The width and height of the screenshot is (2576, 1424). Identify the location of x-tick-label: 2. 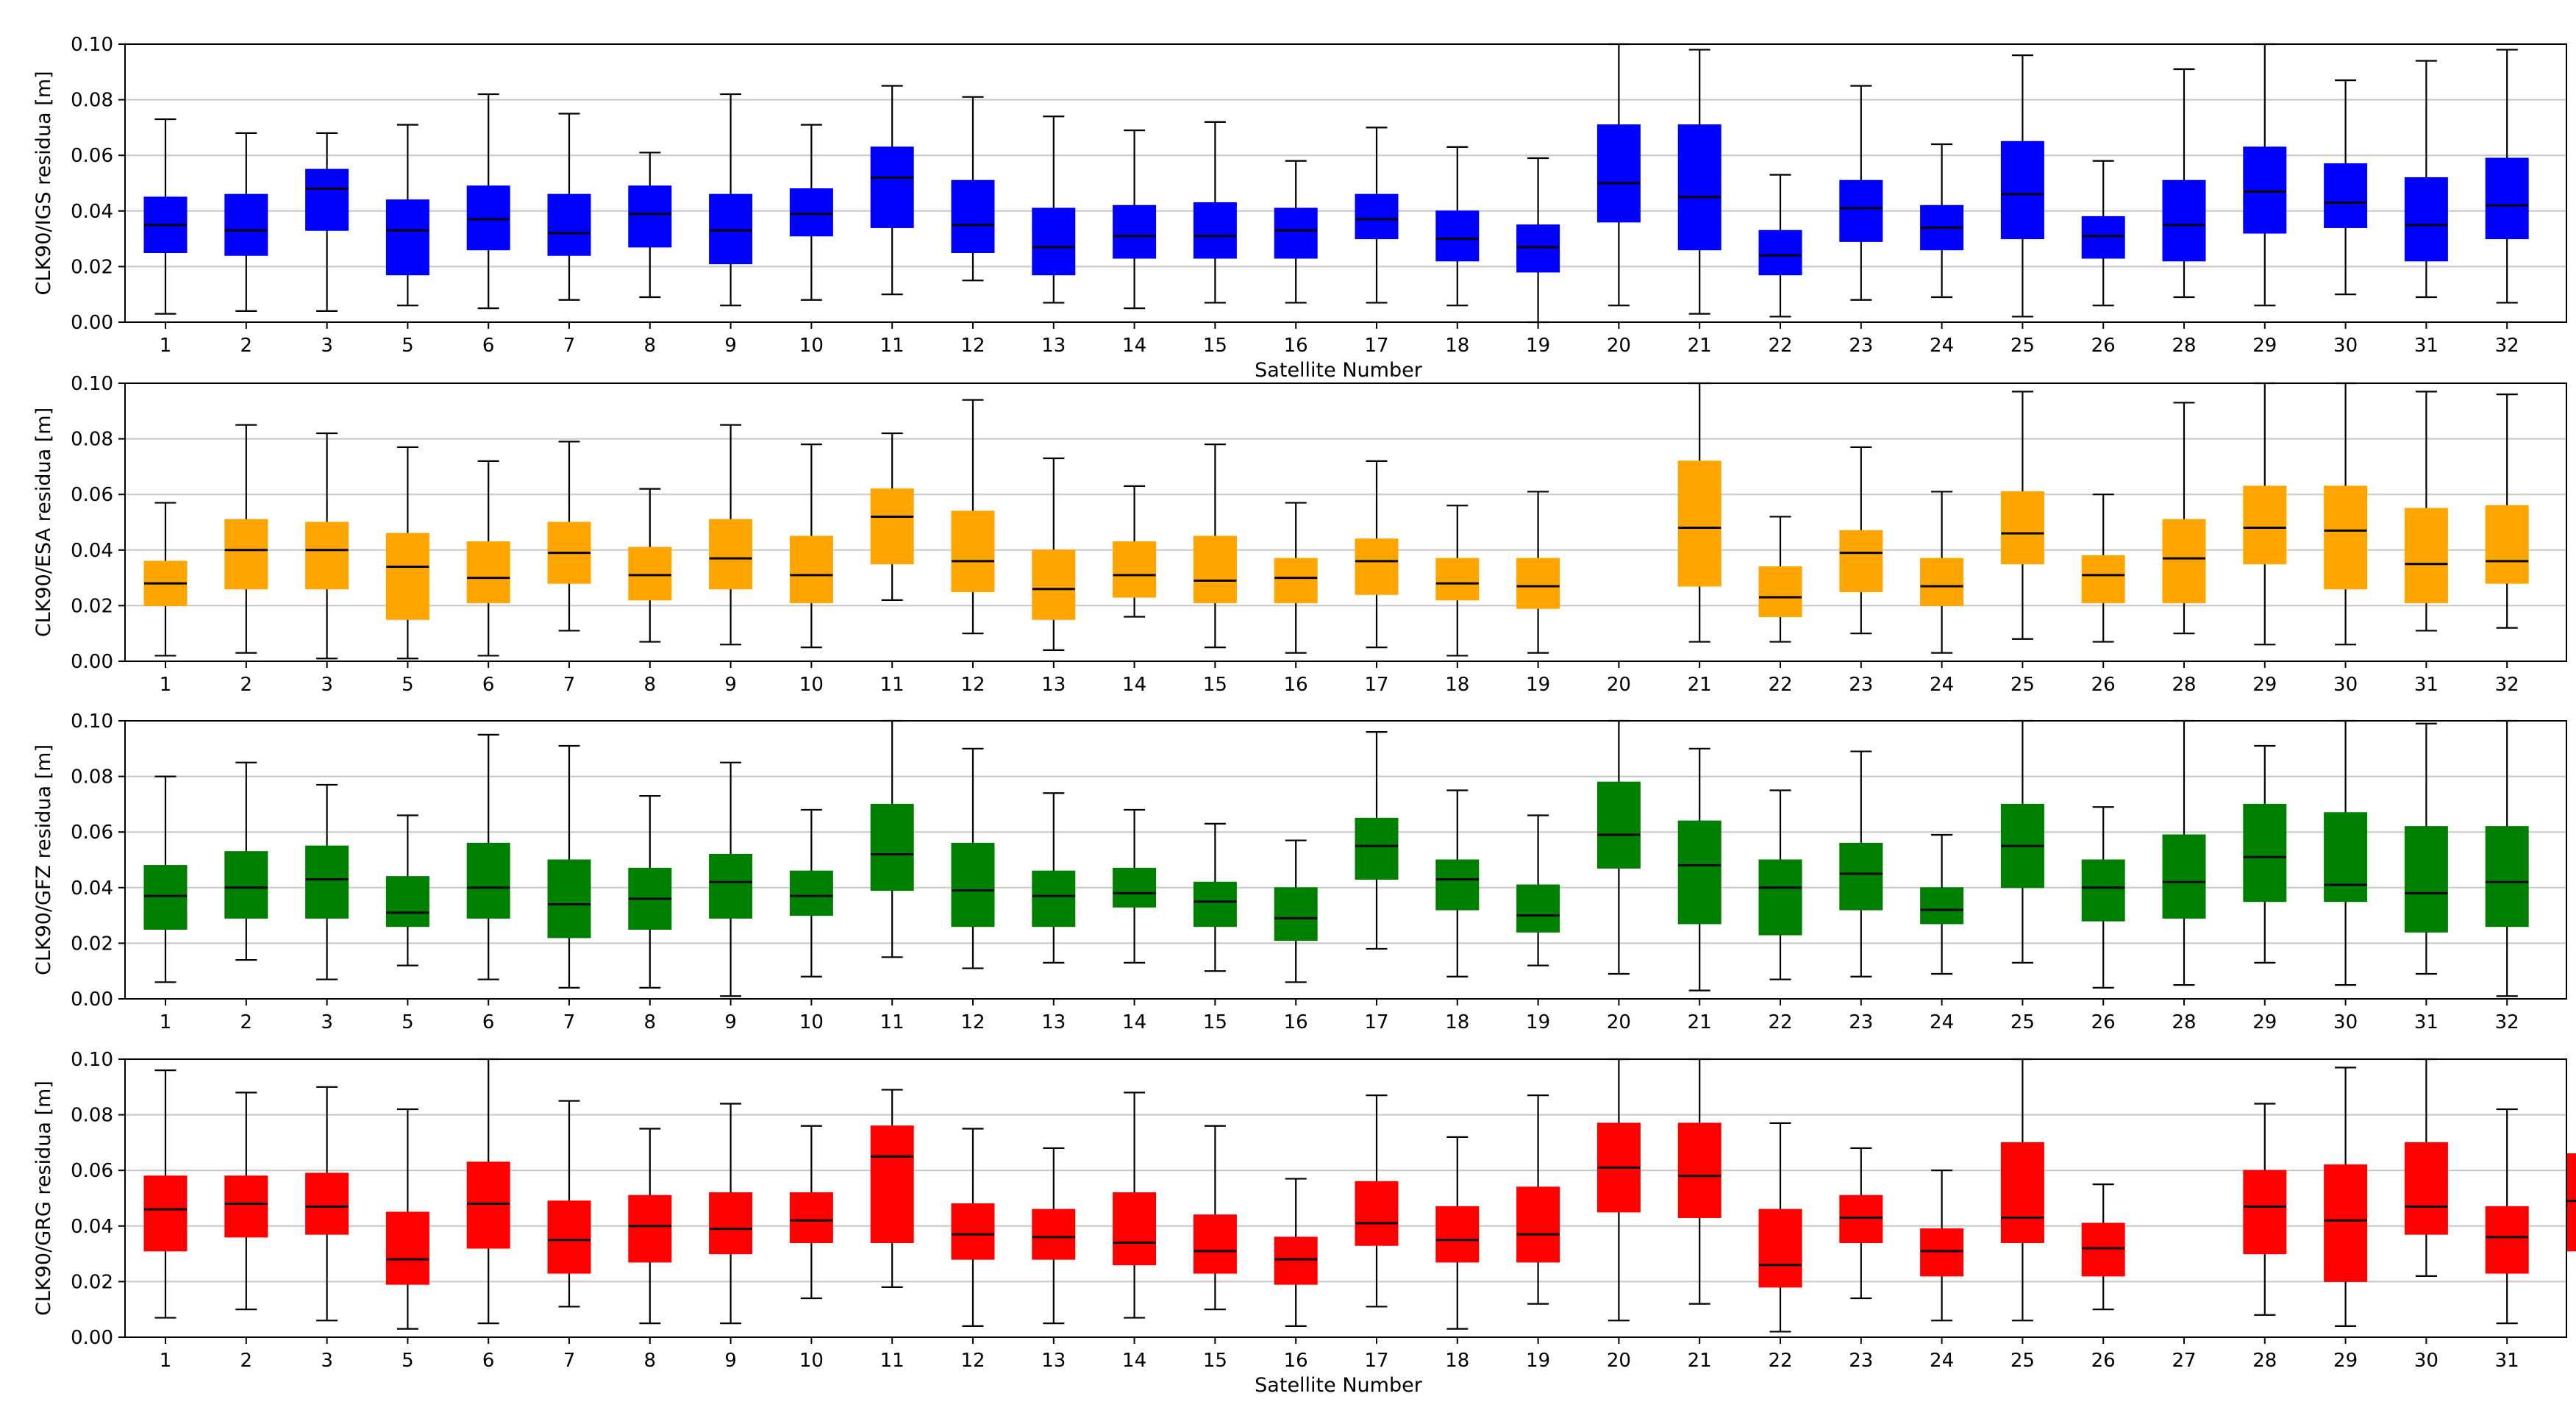
(247, 1022).